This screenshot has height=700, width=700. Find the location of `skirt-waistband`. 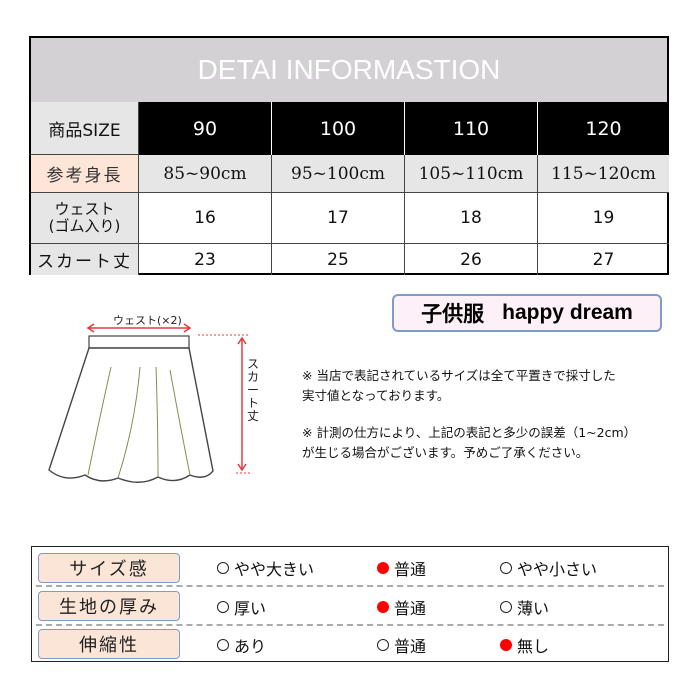

skirt-waistband is located at coordinates (139, 342).